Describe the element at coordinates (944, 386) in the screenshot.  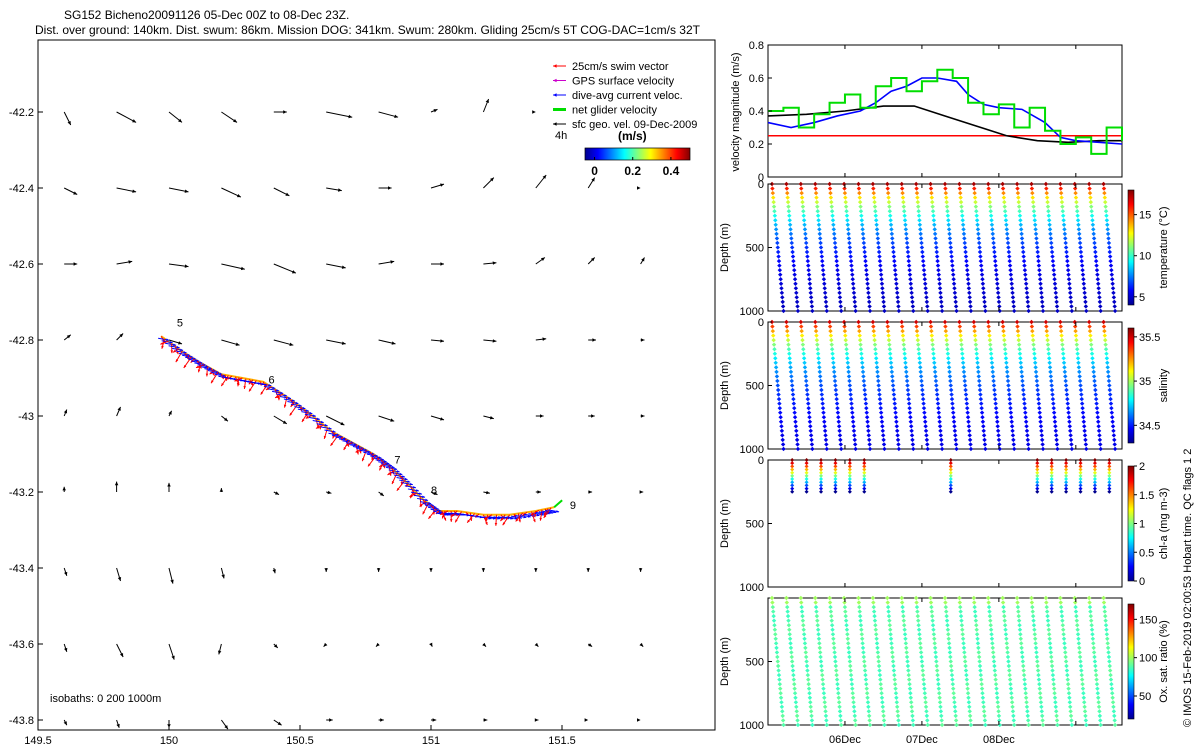
I see `salinity-panel: 0 500 1000 Depth (m) 34.5 35 35.5 salinity` at that location.